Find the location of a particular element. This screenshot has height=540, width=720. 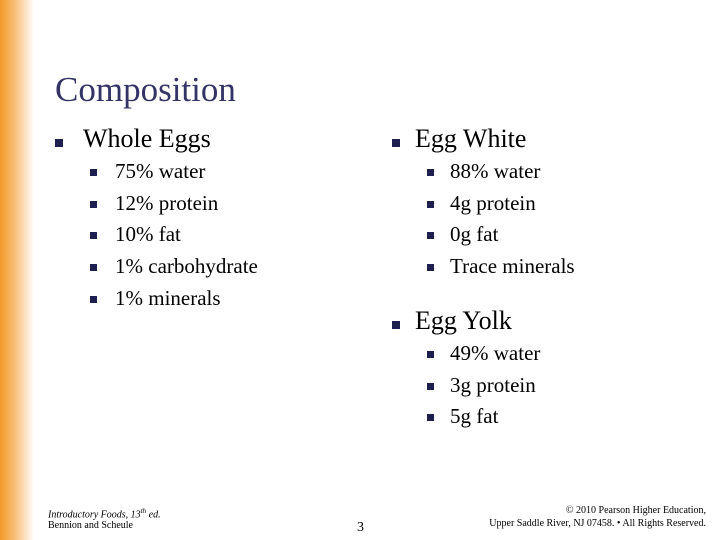

book-sup: th is located at coordinates (143, 511).